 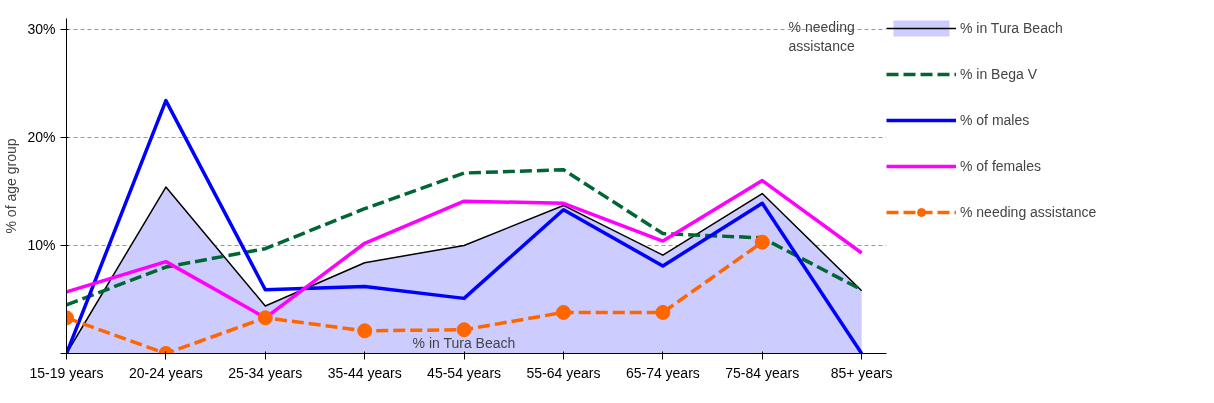 I want to click on y-tick-label: 30%, so click(x=41, y=29).